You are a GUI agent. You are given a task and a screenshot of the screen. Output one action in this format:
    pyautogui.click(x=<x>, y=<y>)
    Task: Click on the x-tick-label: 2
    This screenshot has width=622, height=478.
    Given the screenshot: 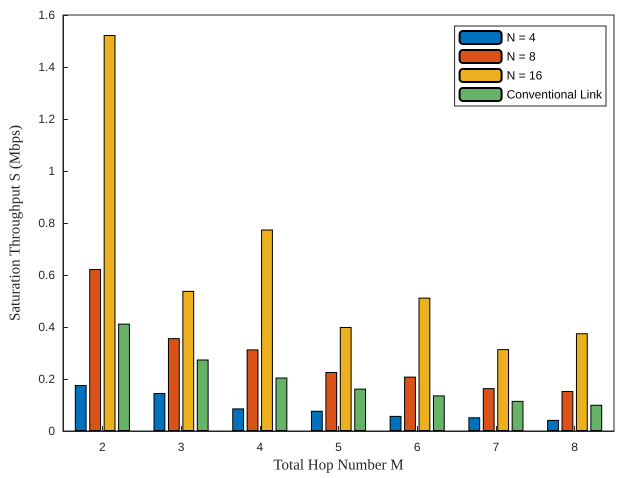 What is the action you would take?
    pyautogui.click(x=102, y=447)
    